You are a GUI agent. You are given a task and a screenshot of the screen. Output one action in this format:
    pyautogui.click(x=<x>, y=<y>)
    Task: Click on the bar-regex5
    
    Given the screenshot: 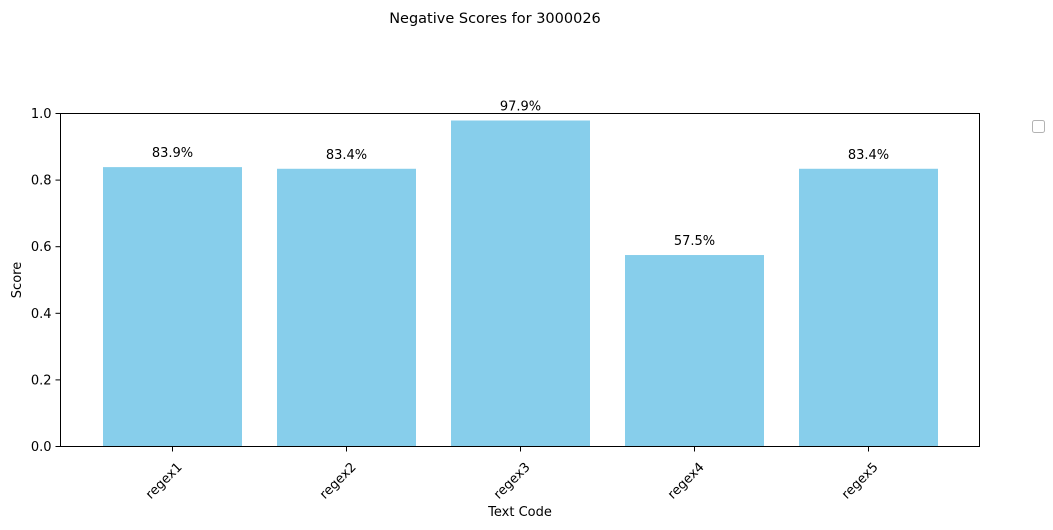 What is the action you would take?
    pyautogui.click(x=868, y=307)
    